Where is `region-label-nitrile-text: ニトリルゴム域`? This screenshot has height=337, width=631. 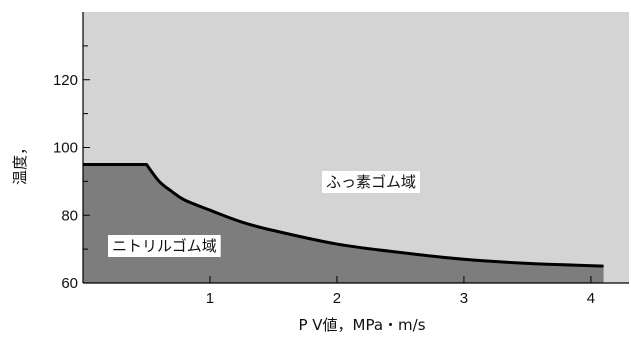 region-label-nitrile-text: ニトリルゴム域 is located at coordinates (164, 246).